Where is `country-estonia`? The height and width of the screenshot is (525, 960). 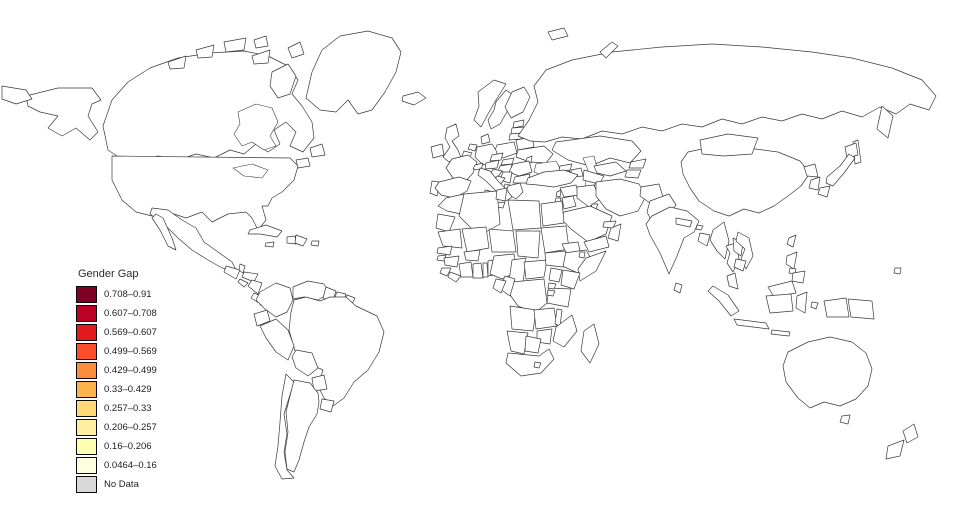
country-estonia is located at coordinates (518, 124).